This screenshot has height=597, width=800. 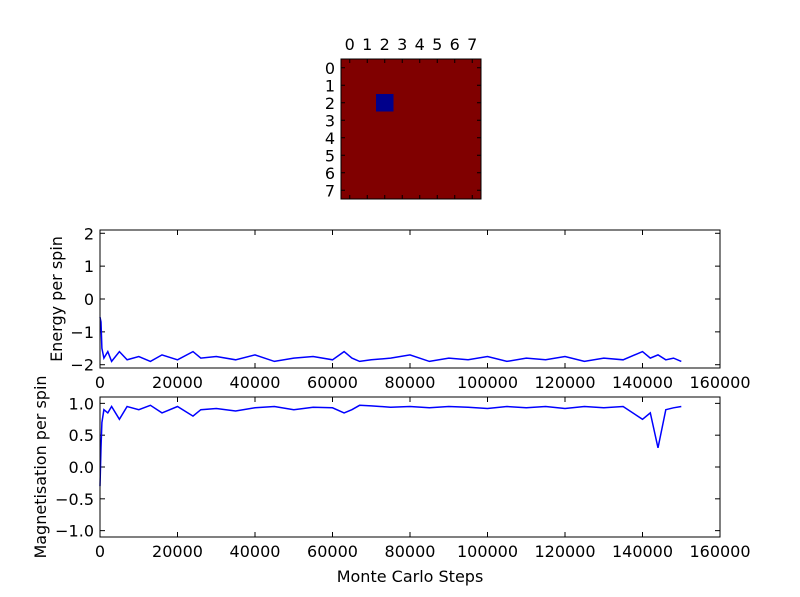 What do you see at coordinates (719, 382) in the screenshot?
I see `energy-x-tick-label: 160000` at bounding box center [719, 382].